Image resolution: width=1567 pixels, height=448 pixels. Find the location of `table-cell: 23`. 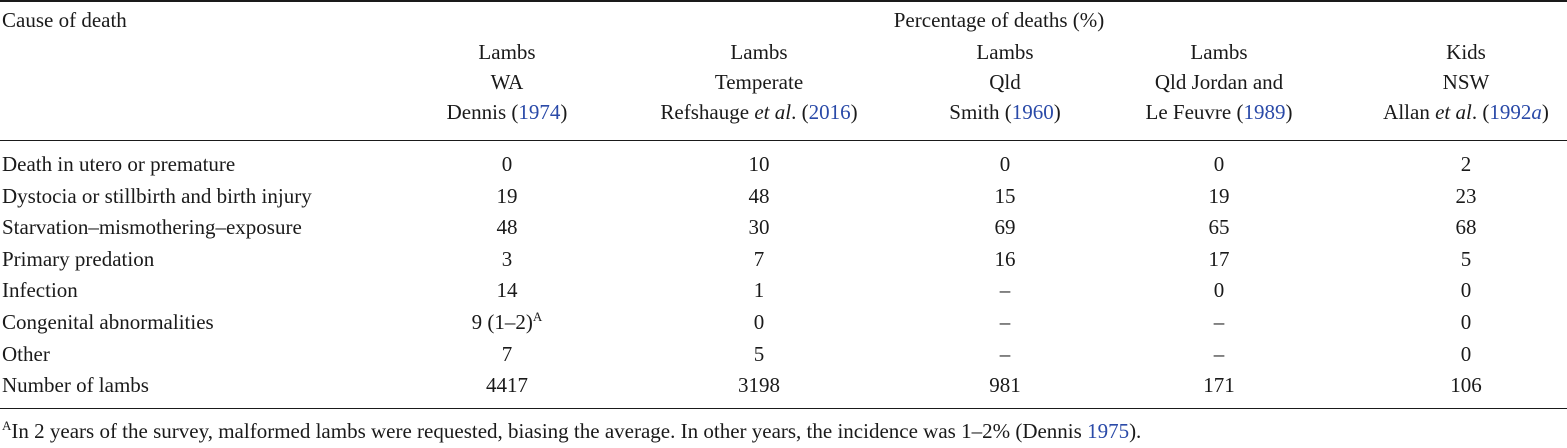

table-cell: 23 is located at coordinates (1466, 196).